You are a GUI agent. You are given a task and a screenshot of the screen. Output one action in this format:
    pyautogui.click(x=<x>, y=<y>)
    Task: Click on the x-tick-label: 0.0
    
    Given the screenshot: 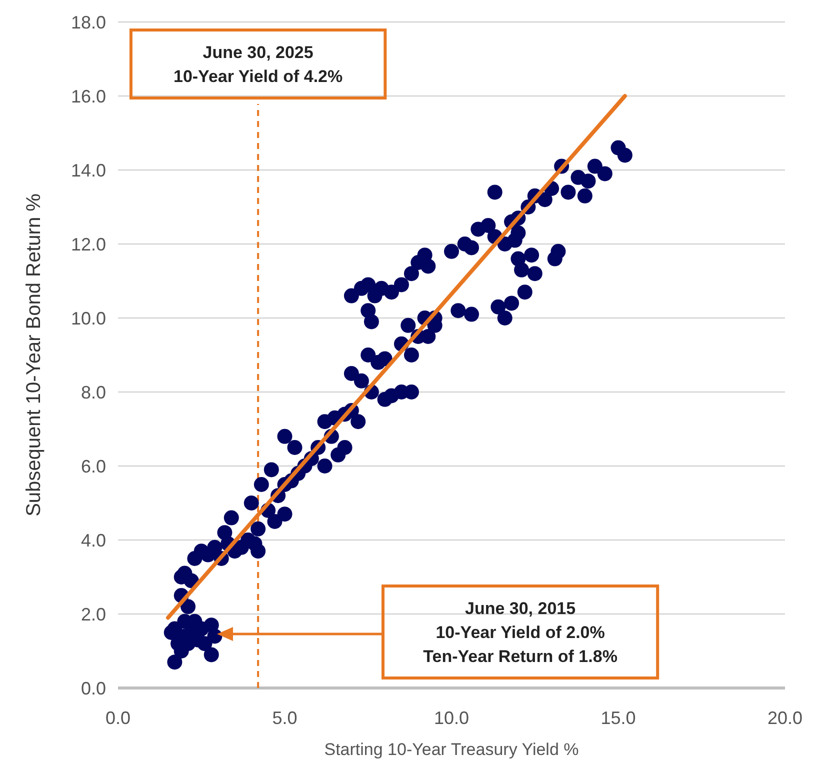 What is the action you would take?
    pyautogui.click(x=118, y=718)
    